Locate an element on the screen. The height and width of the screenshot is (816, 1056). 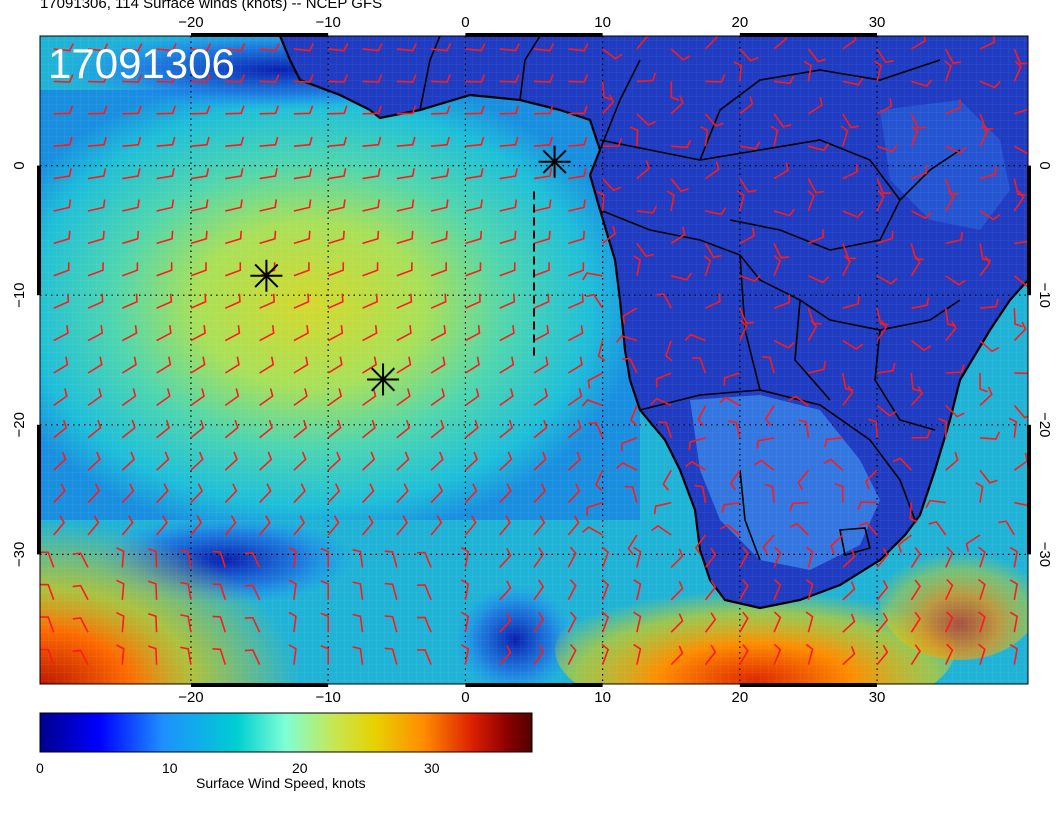
lon-tick-label-bottom: 20 is located at coordinates (739, 697).